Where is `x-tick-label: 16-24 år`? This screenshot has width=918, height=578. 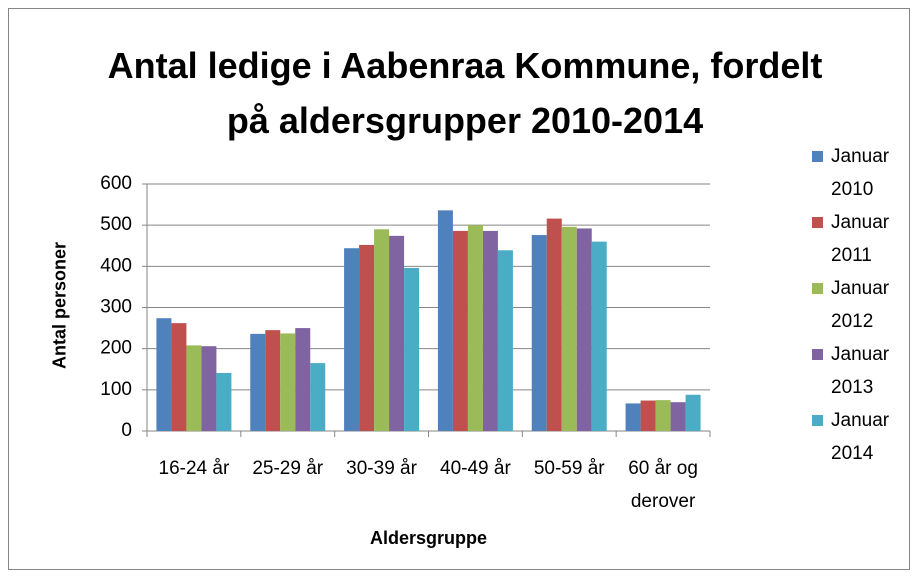
x-tick-label: 16-24 år is located at coordinates (194, 468).